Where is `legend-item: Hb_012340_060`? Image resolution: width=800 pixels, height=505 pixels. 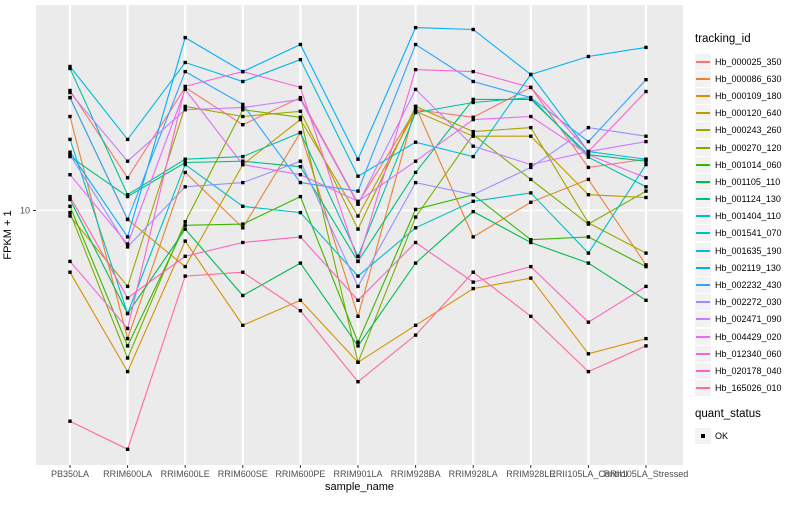
legend-item: Hb_012340_060 is located at coordinates (745, 353).